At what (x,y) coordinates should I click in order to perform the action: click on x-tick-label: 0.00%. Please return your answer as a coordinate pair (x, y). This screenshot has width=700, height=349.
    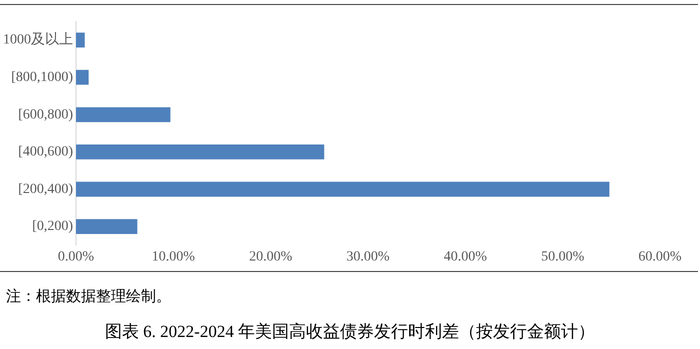
    Looking at the image, I should click on (76, 256).